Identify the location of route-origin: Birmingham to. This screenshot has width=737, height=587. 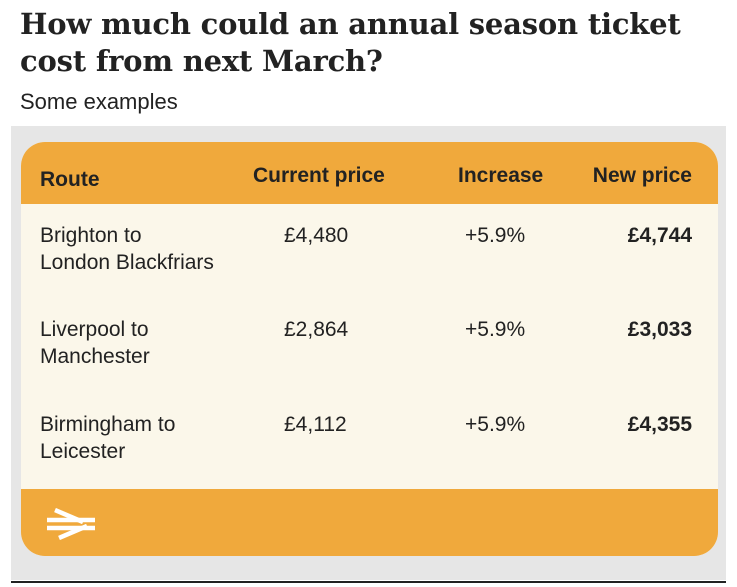
(108, 424).